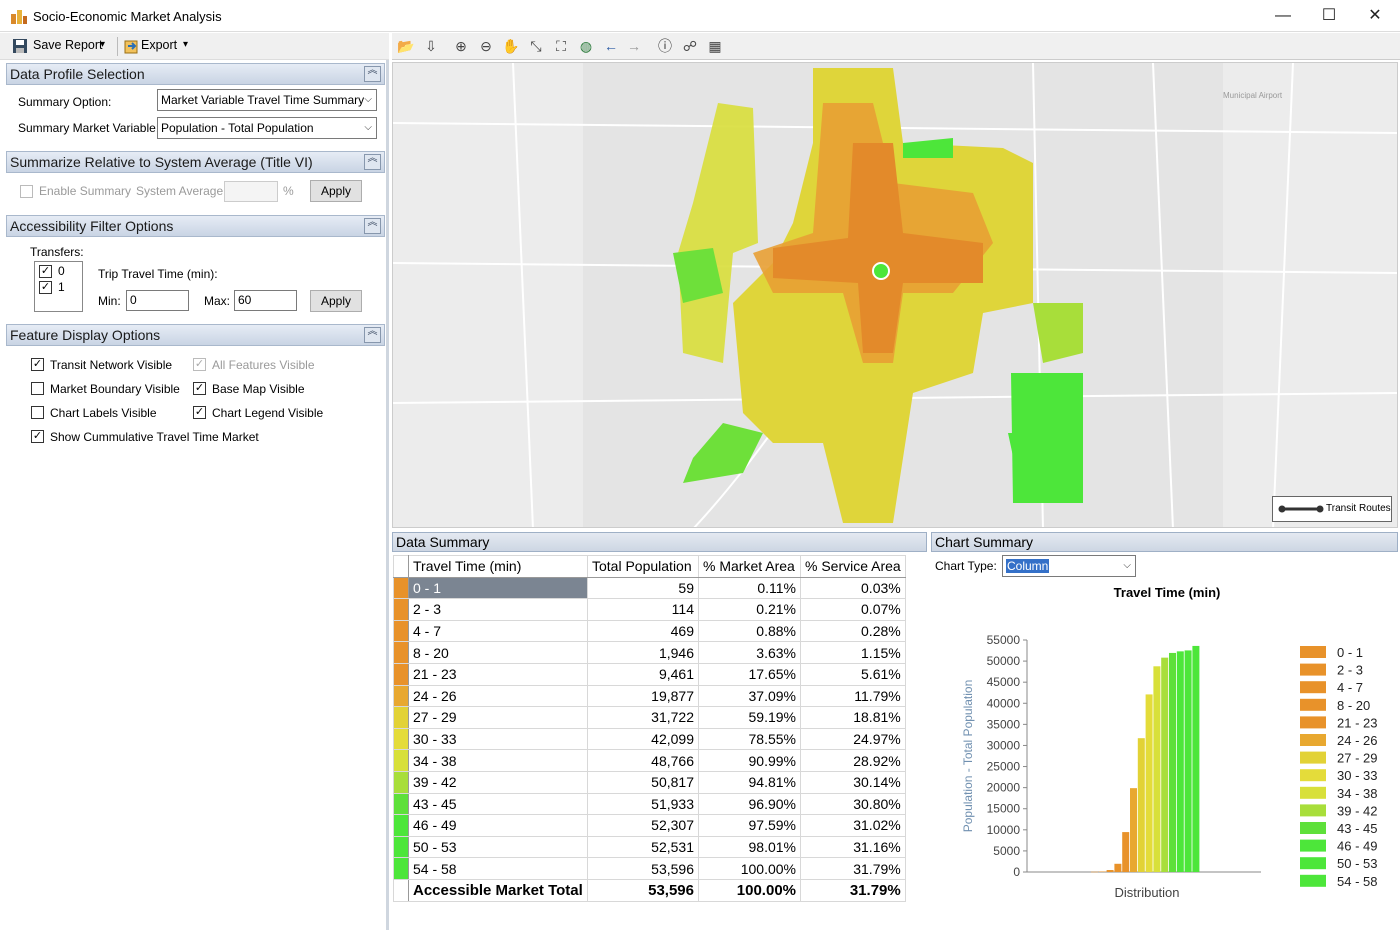 The image size is (1400, 930). What do you see at coordinates (643, 804) in the screenshot?
I see `population-cell: 51,933` at bounding box center [643, 804].